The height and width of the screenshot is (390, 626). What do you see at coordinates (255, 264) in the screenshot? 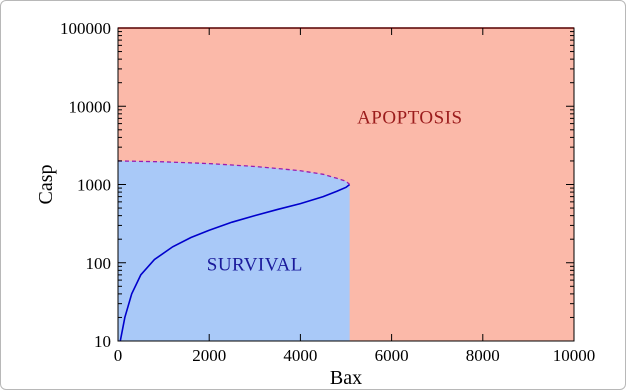
I see `survival-label: SURVIVAL` at bounding box center [255, 264].